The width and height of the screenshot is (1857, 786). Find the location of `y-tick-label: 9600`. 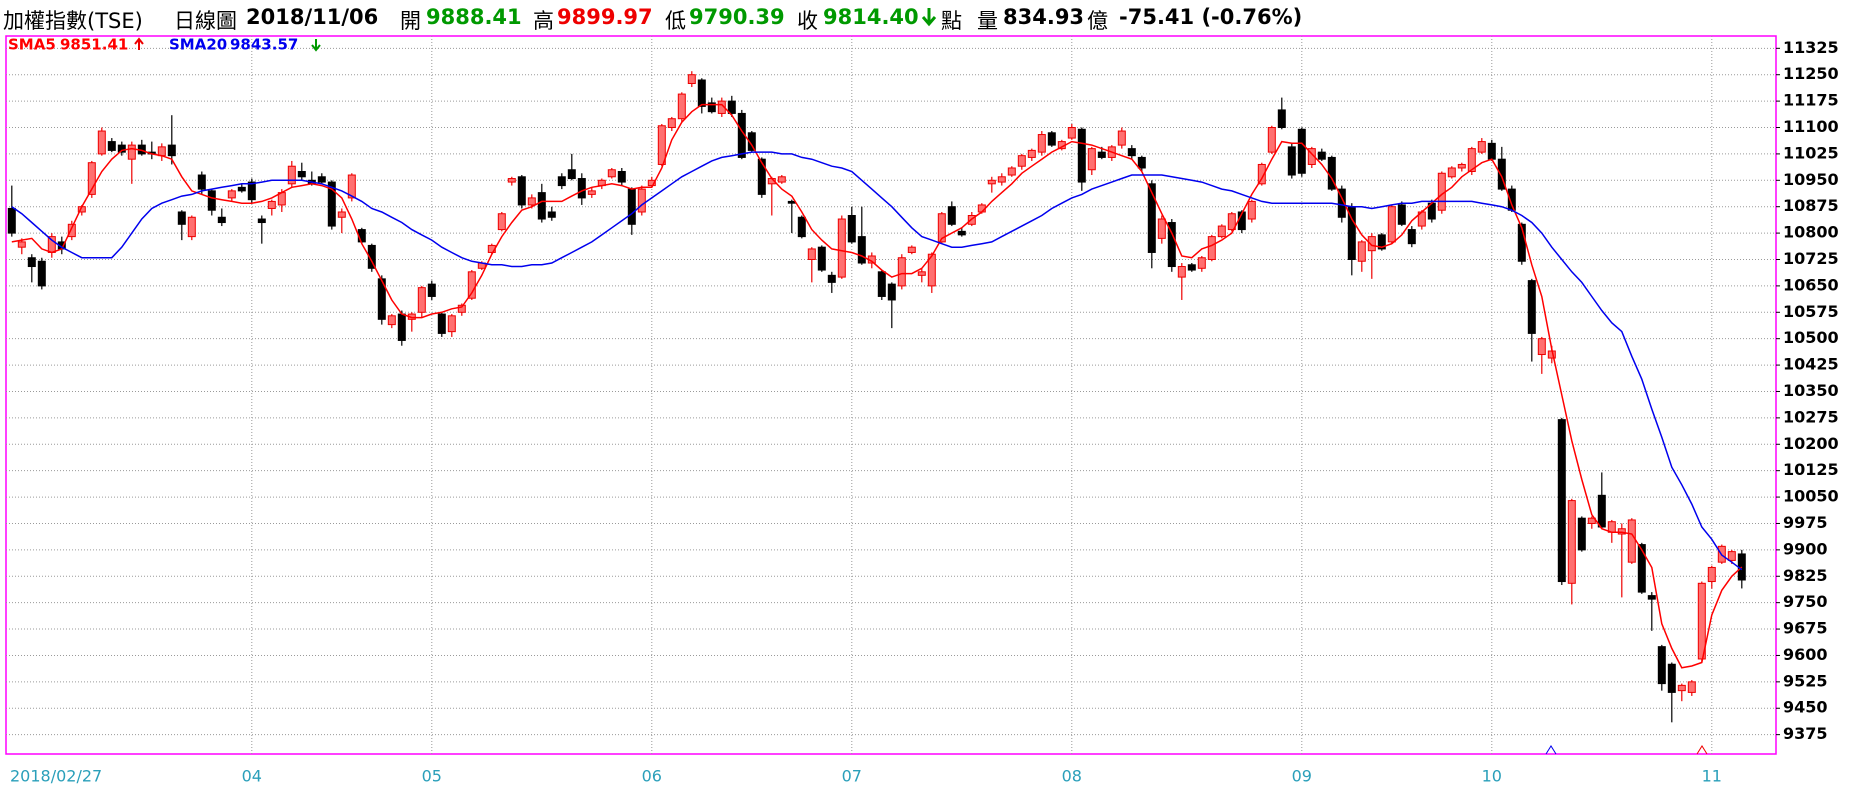

y-tick-label: 9600 is located at coordinates (1805, 654).